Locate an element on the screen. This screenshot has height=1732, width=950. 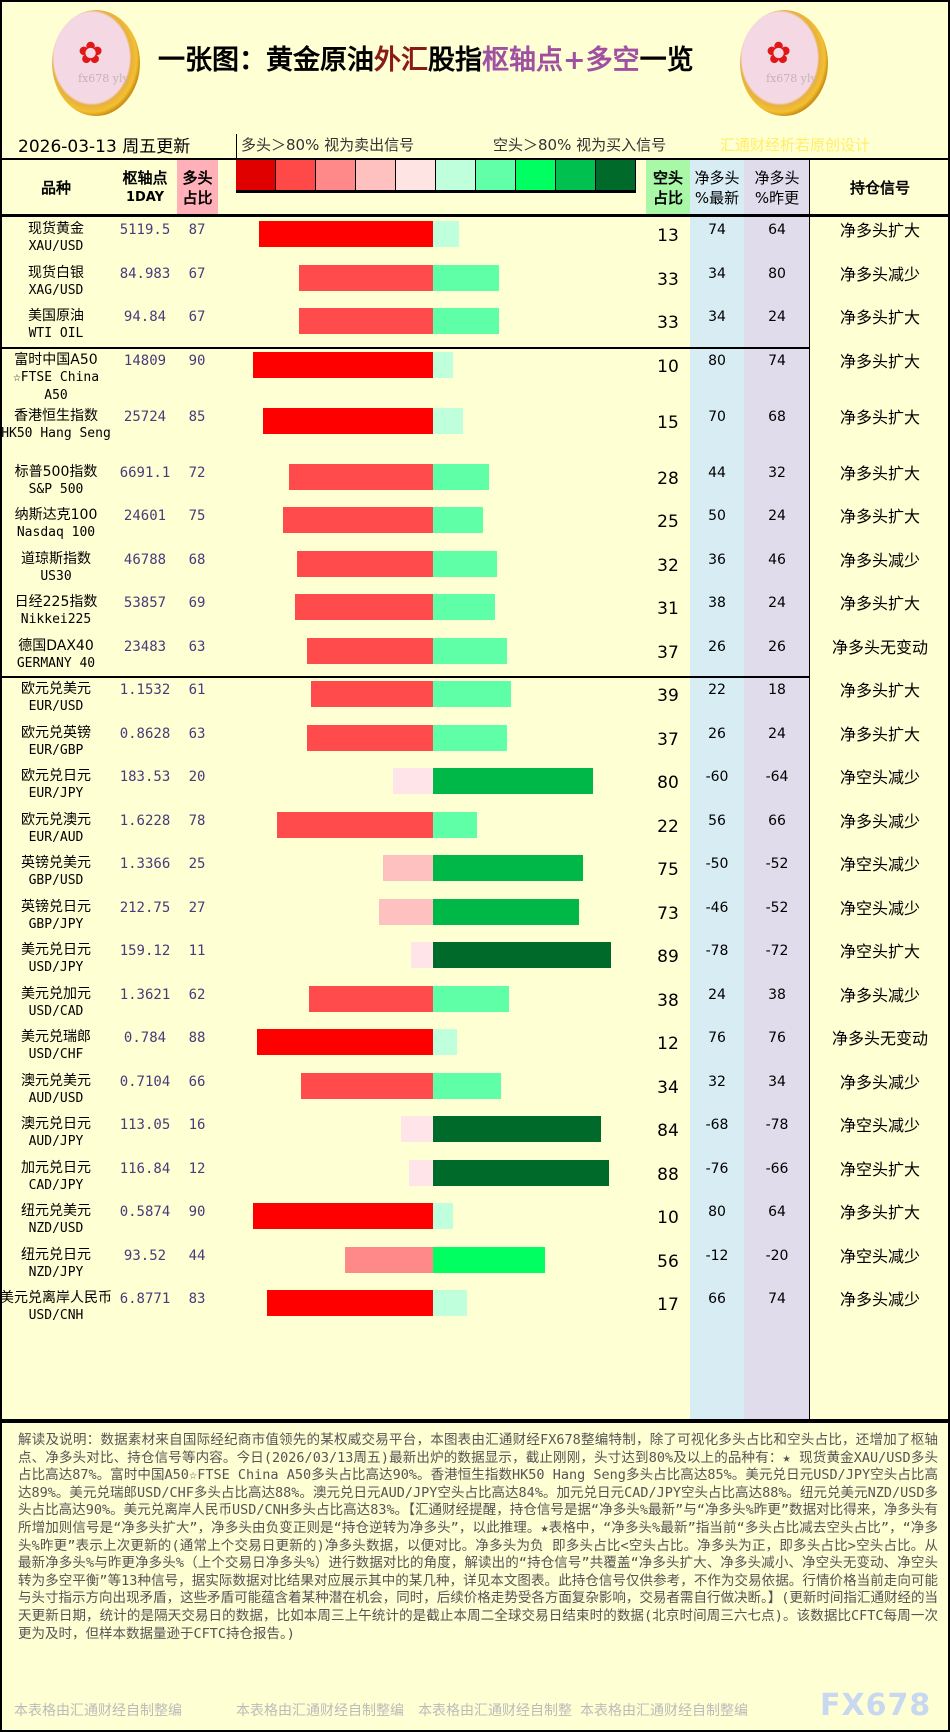
pivot-value: 25724 is located at coordinates (145, 416).